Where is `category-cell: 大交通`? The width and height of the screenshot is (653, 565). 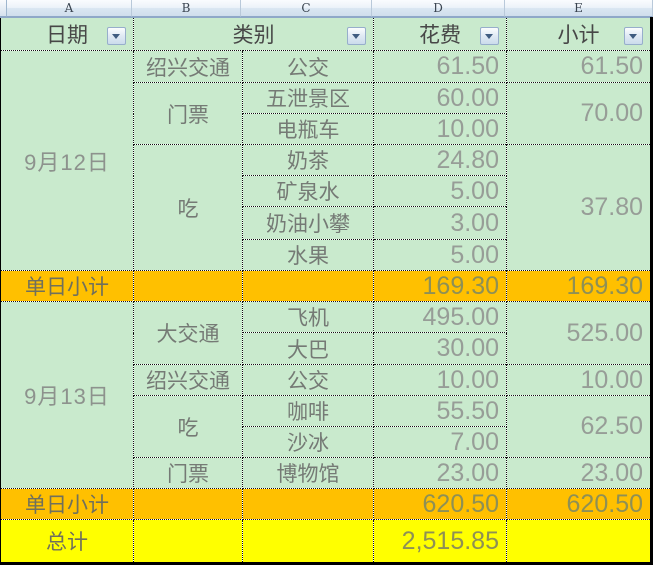
category-cell: 大交通 is located at coordinates (188, 333).